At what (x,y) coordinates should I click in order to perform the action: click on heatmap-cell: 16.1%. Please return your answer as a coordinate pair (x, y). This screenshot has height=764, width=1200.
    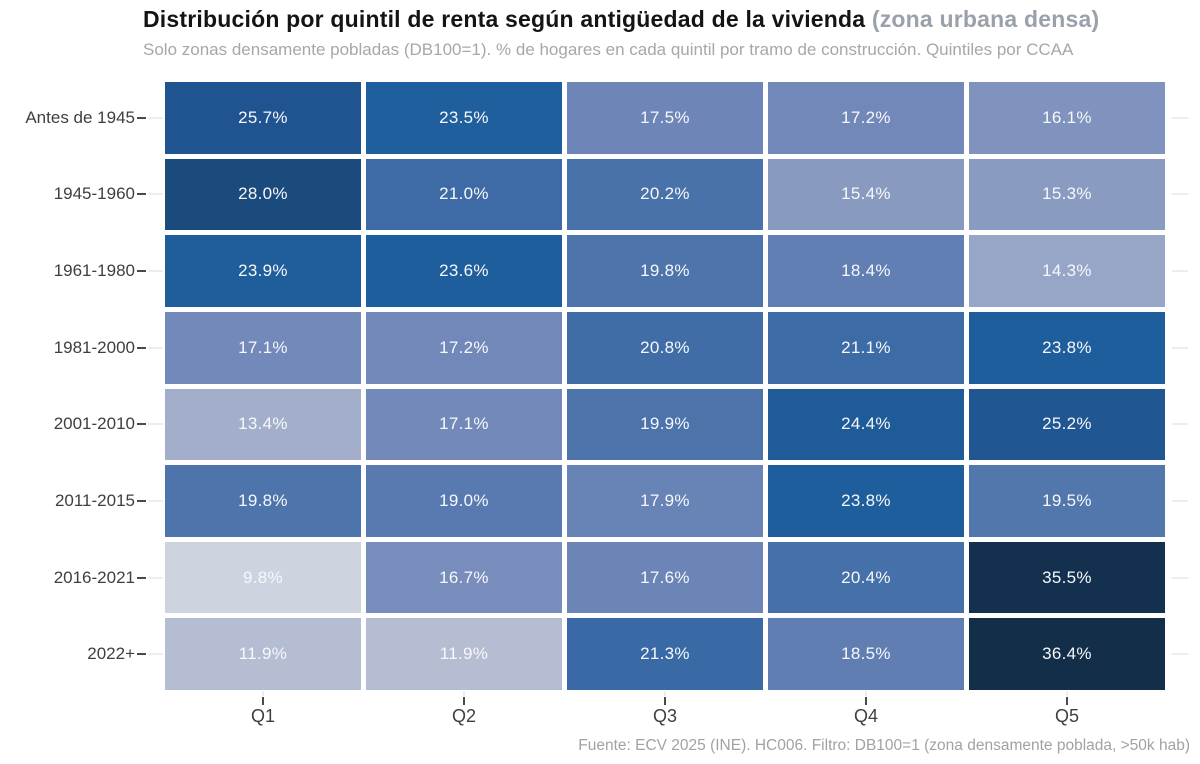
    Looking at the image, I should click on (1067, 118).